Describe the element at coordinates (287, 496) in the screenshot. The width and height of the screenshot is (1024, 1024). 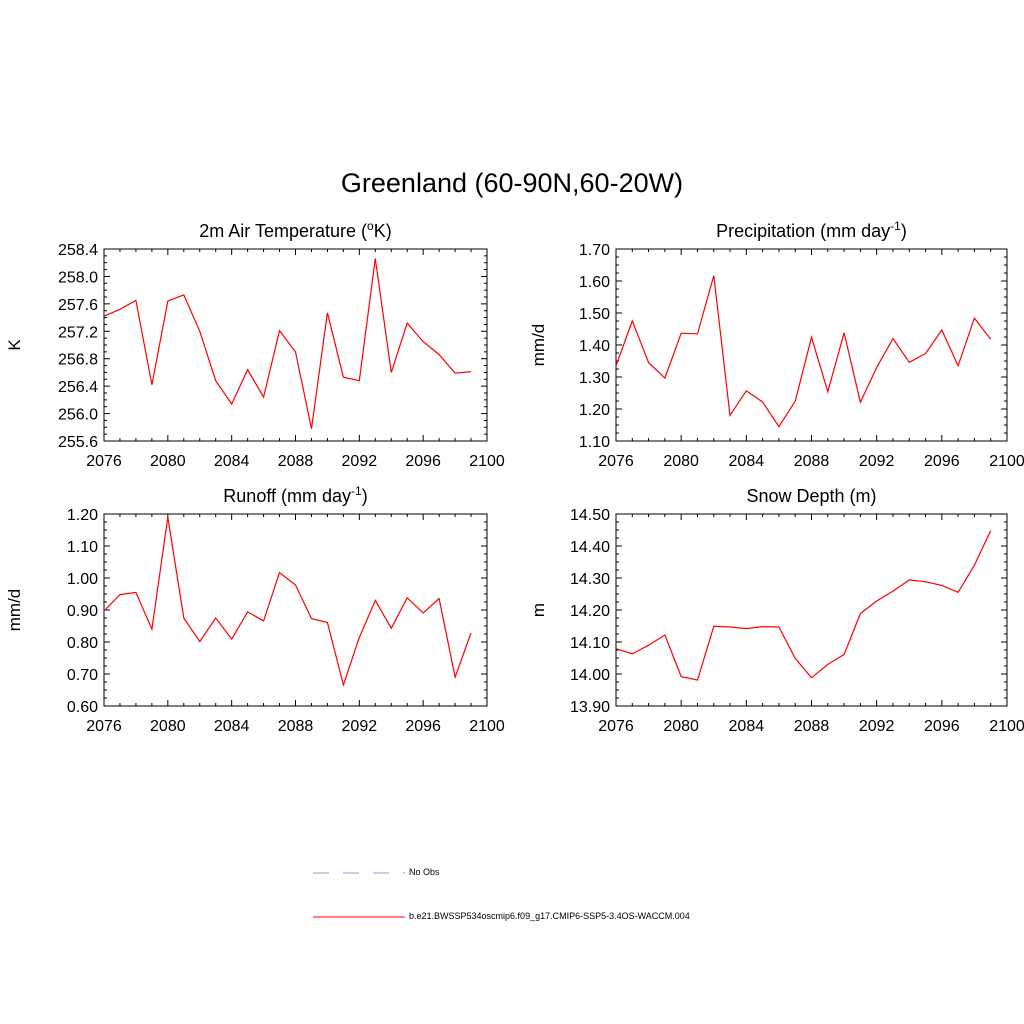
I see `panel-title-text: Runoff (mm day` at that location.